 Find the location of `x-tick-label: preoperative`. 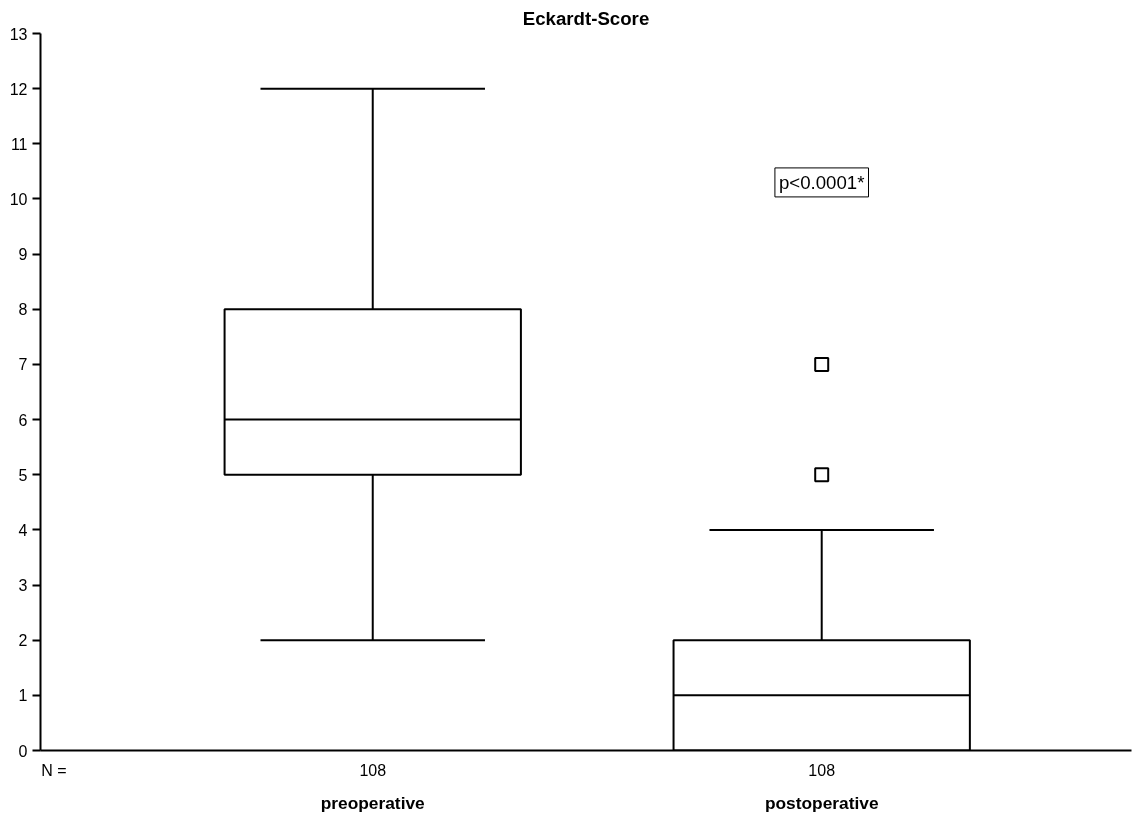

x-tick-label: preoperative is located at coordinates (373, 802).